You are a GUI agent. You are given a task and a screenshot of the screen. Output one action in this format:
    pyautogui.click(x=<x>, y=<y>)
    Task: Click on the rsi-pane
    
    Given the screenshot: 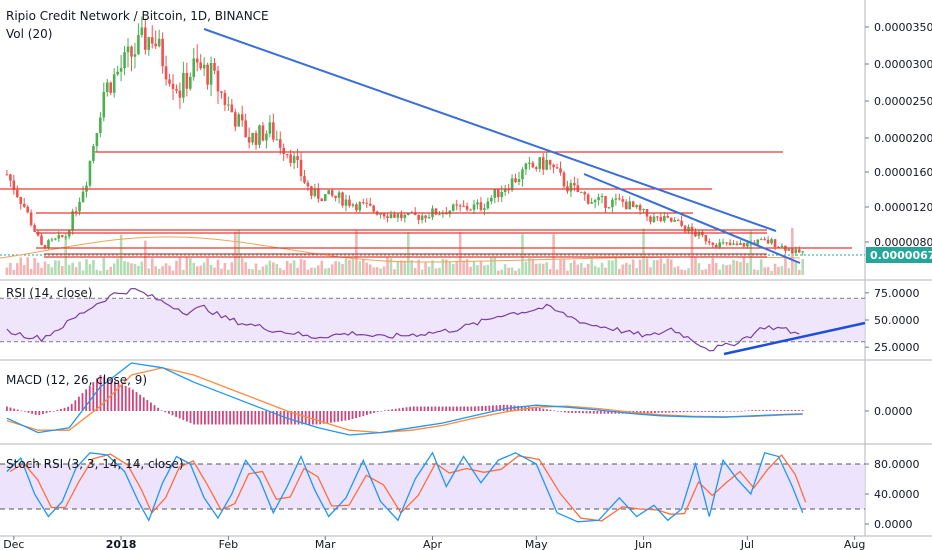 What is the action you would take?
    pyautogui.click(x=433, y=321)
    